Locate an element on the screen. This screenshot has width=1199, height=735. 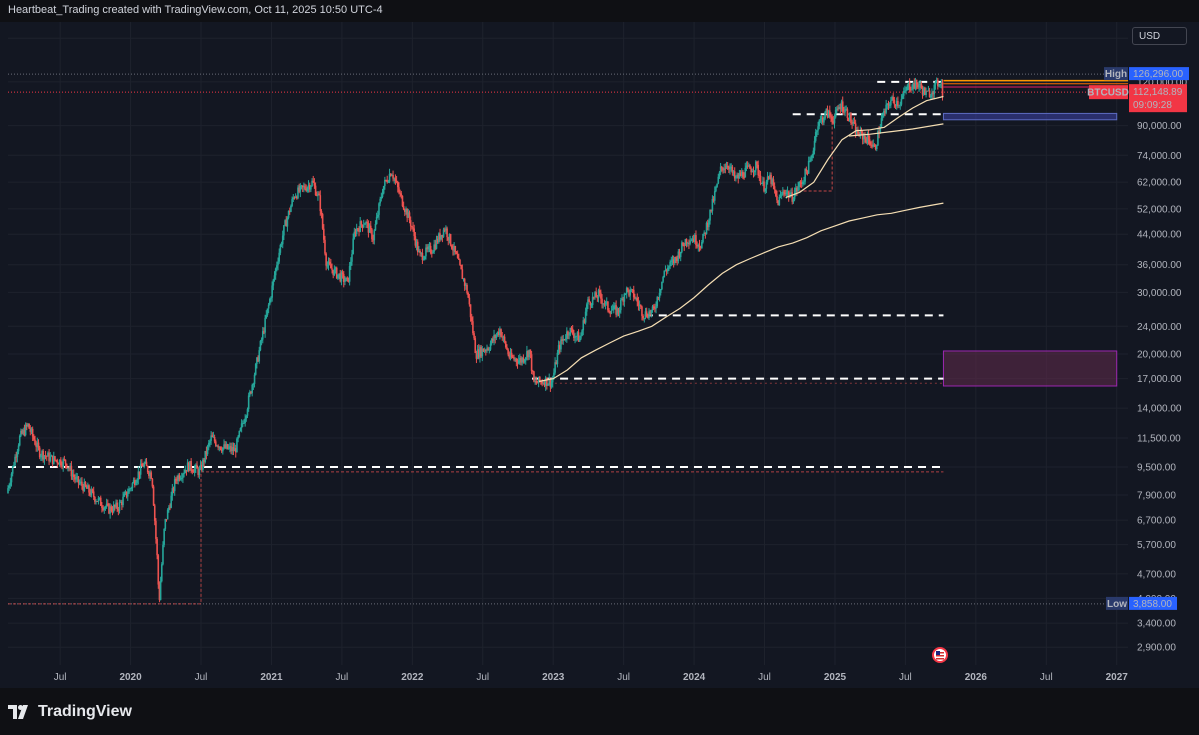
time-axis-tick-label: 2022 is located at coordinates (412, 677).